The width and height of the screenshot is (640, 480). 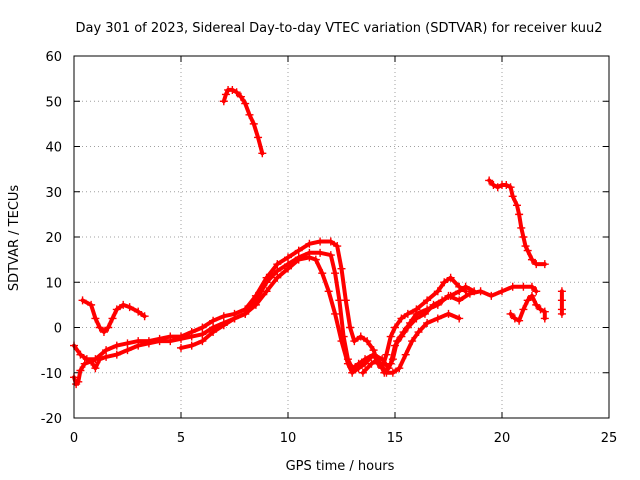 What do you see at coordinates (51, 374) in the screenshot?
I see `y-tick-label: -10` at bounding box center [51, 374].